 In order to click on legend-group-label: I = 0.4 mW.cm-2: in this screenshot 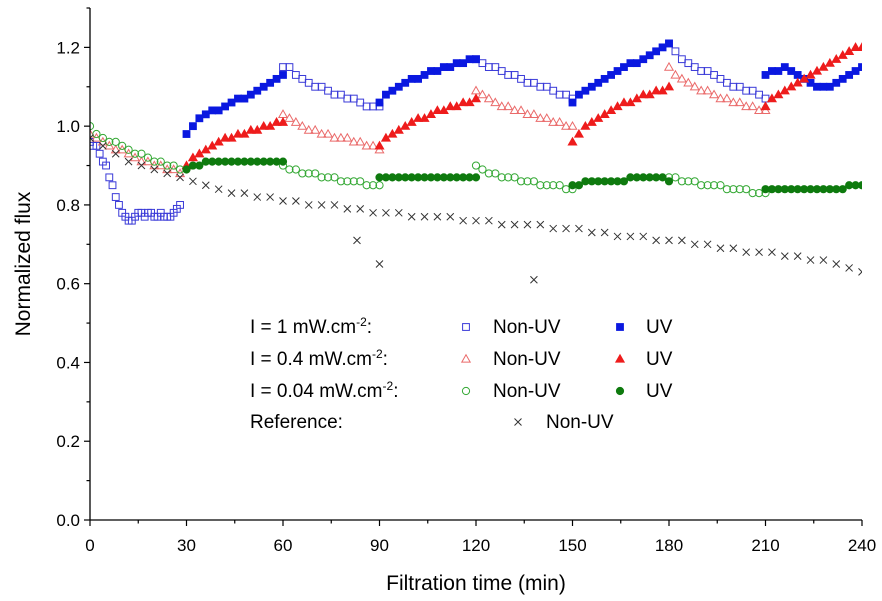, I will do `click(319, 358)`.